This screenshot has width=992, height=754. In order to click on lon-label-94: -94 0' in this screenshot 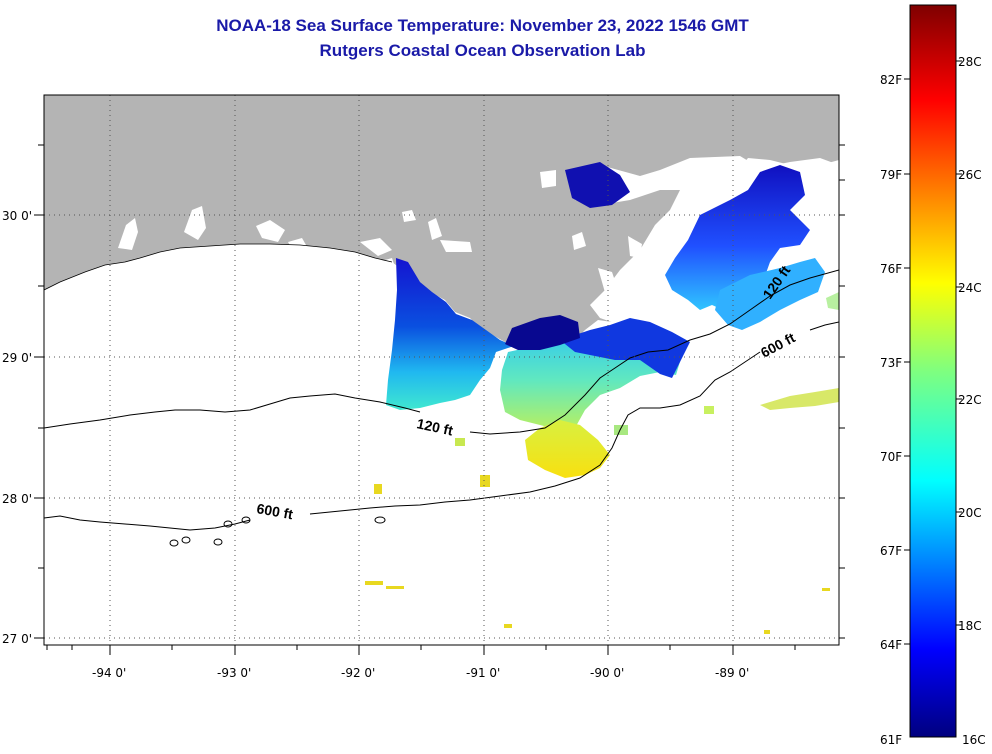, I will do `click(109, 673)`.